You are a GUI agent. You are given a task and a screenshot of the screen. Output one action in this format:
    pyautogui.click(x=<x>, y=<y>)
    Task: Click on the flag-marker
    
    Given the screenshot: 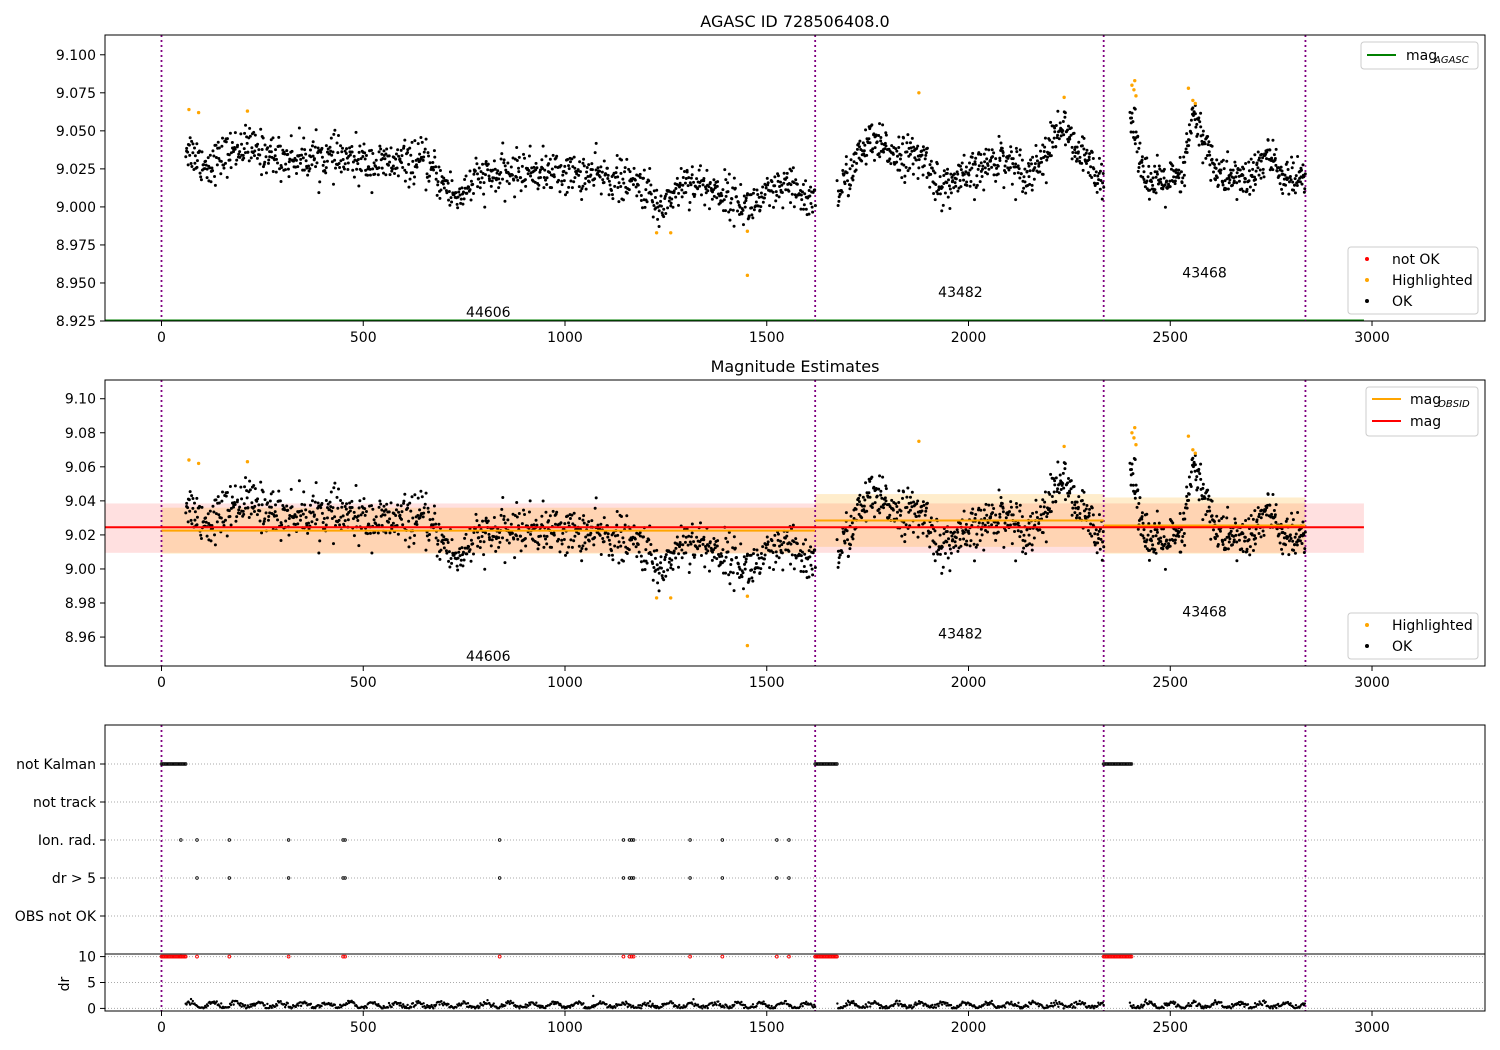 What is the action you would take?
    pyautogui.click(x=197, y=840)
    